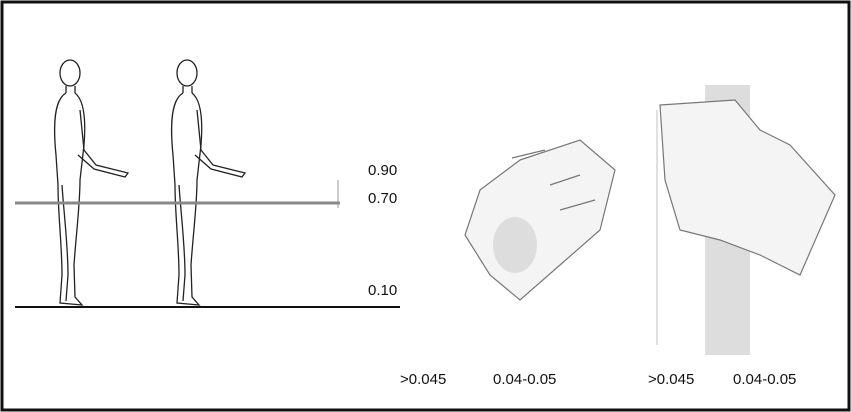 This screenshot has width=851, height=412. Describe the element at coordinates (382, 198) in the screenshot. I see `height-label: 0.70` at that location.